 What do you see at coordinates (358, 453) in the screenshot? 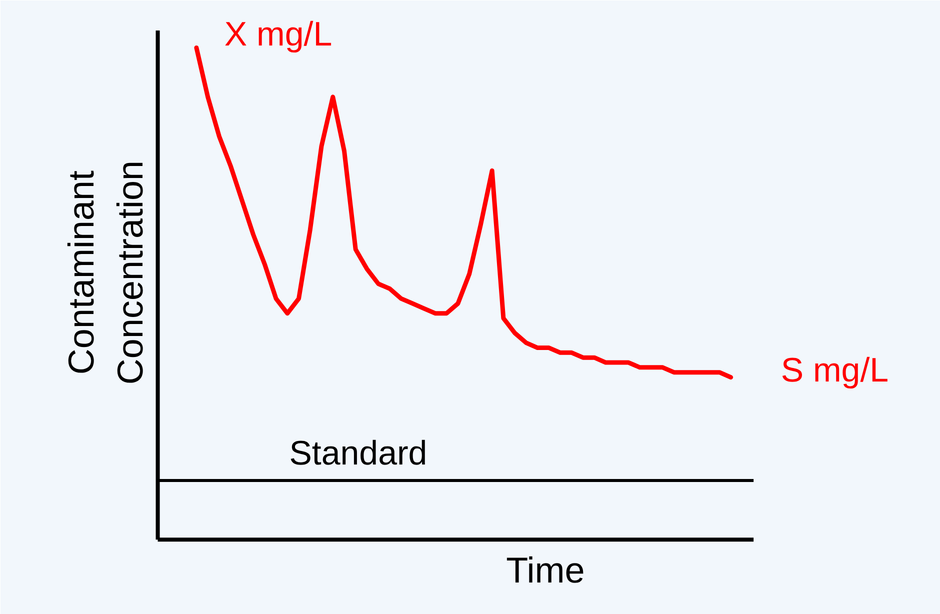
I see `ref-line-label: Standard` at bounding box center [358, 453].